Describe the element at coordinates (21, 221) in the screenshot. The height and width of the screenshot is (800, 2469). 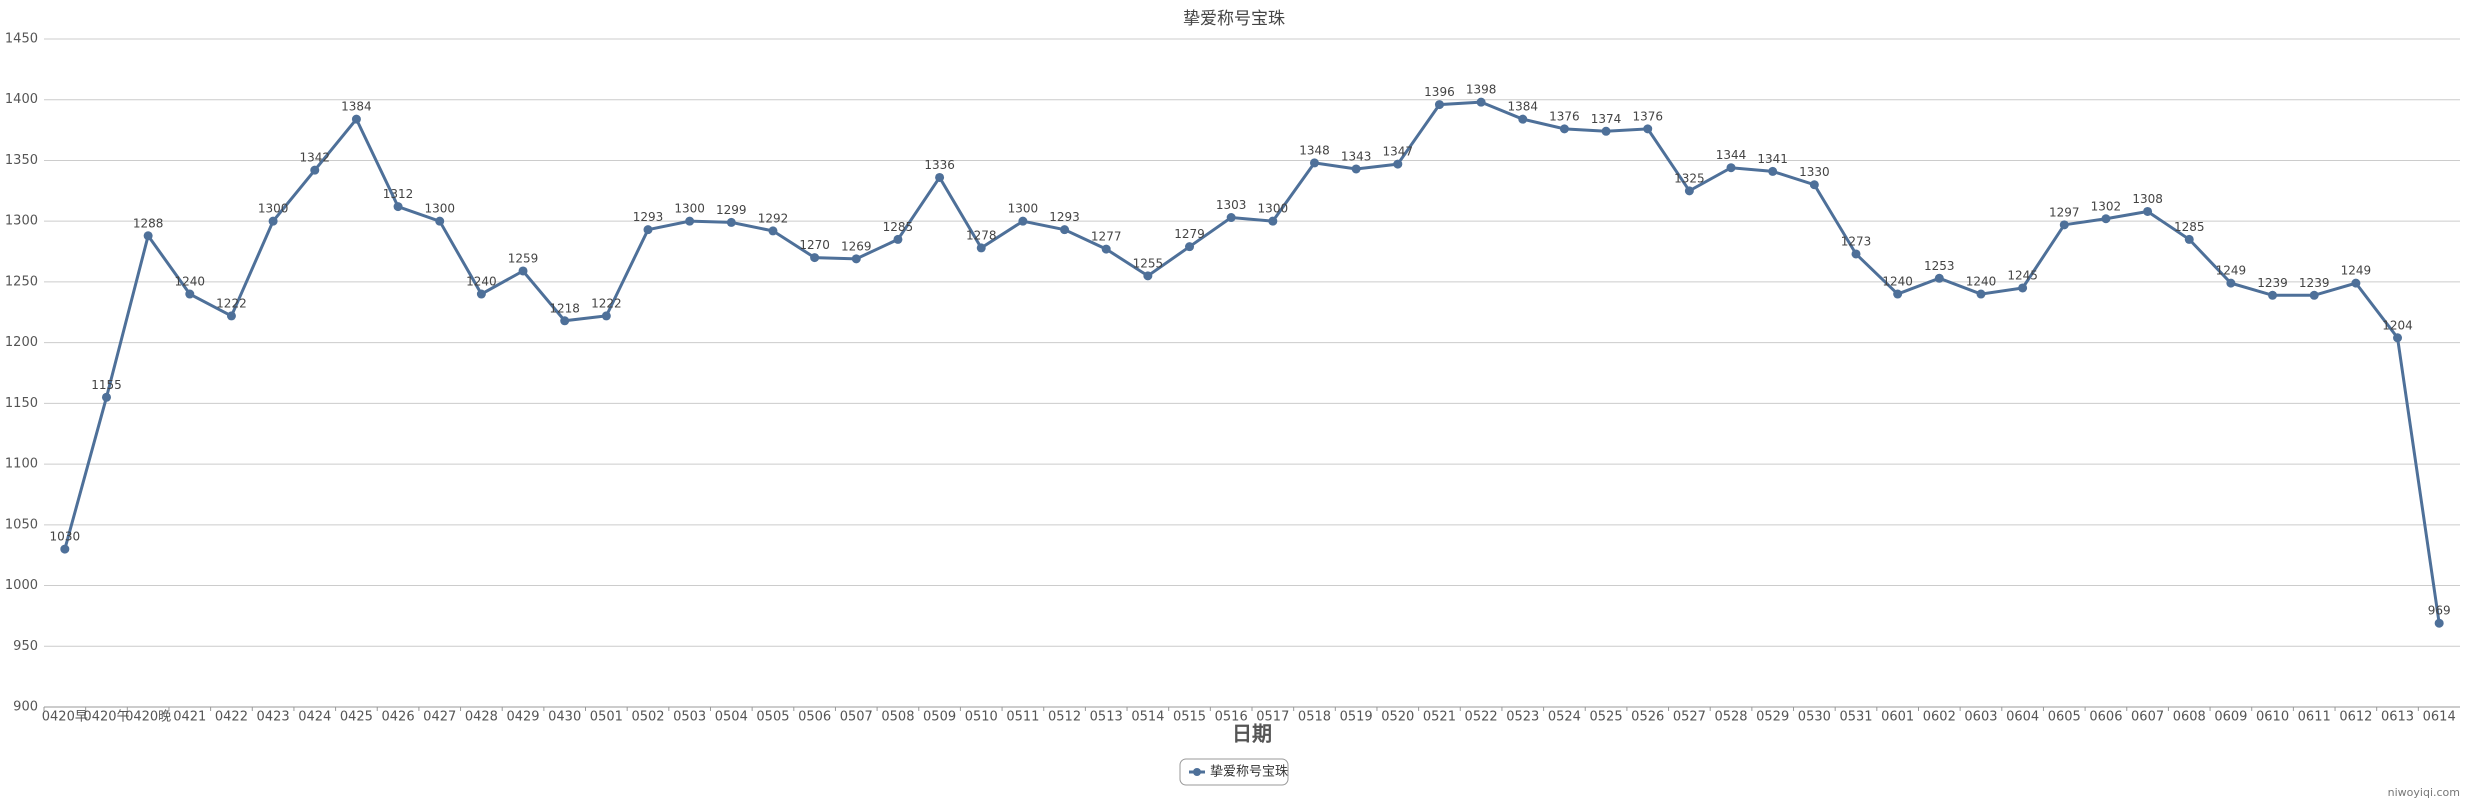
I see `y-tick-label: 1300` at that location.